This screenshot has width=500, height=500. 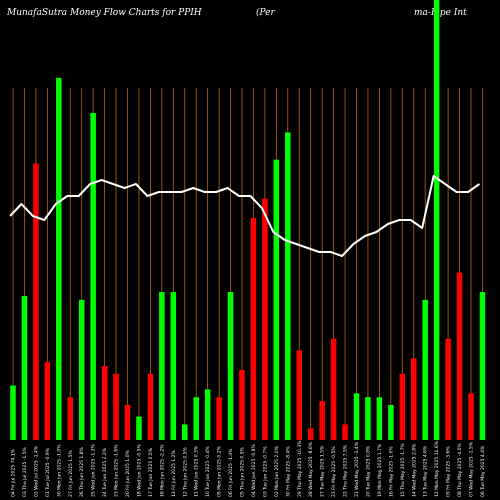 What do you see at coordinates (403, 470) in the screenshot?
I see `x-tick-label: 15 Thu May 2025 -1.7%` at bounding box center [403, 470].